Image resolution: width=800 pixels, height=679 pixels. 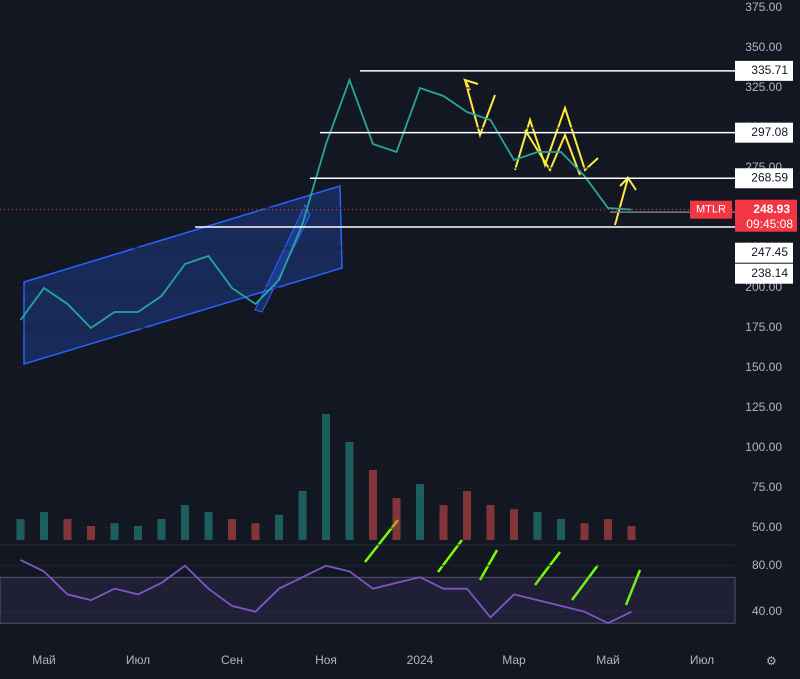 What do you see at coordinates (763, 367) in the screenshot?
I see `y-tick-label: 150.00` at bounding box center [763, 367].